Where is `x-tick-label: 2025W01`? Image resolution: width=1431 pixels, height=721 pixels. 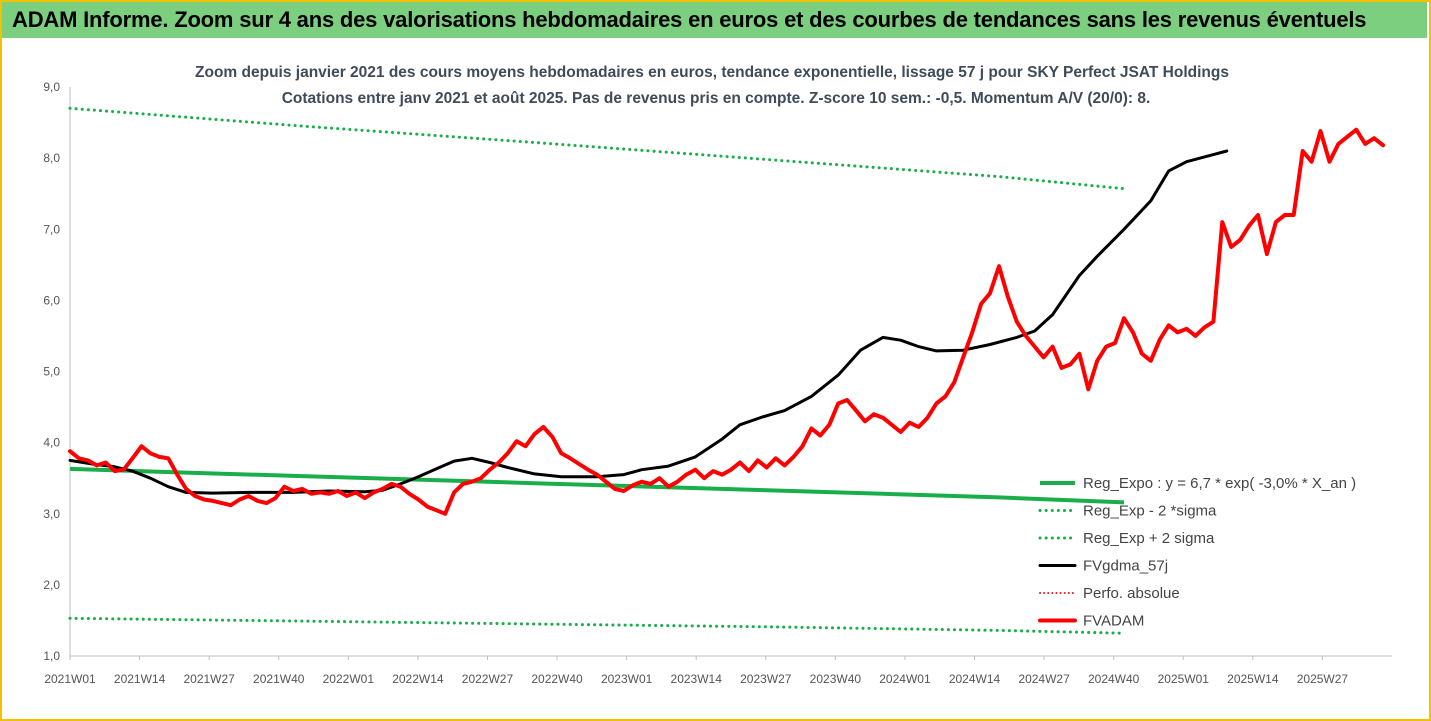 x-tick-label: 2025W01 is located at coordinates (1184, 679).